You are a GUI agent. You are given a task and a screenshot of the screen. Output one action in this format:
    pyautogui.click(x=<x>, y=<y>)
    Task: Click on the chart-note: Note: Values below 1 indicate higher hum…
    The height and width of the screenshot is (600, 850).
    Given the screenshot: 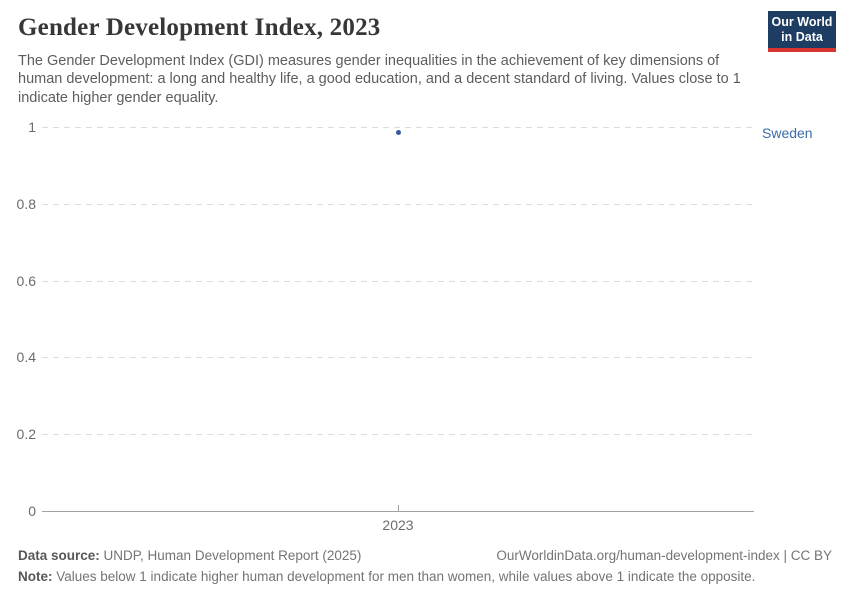 What is the action you would take?
    pyautogui.click(x=425, y=576)
    